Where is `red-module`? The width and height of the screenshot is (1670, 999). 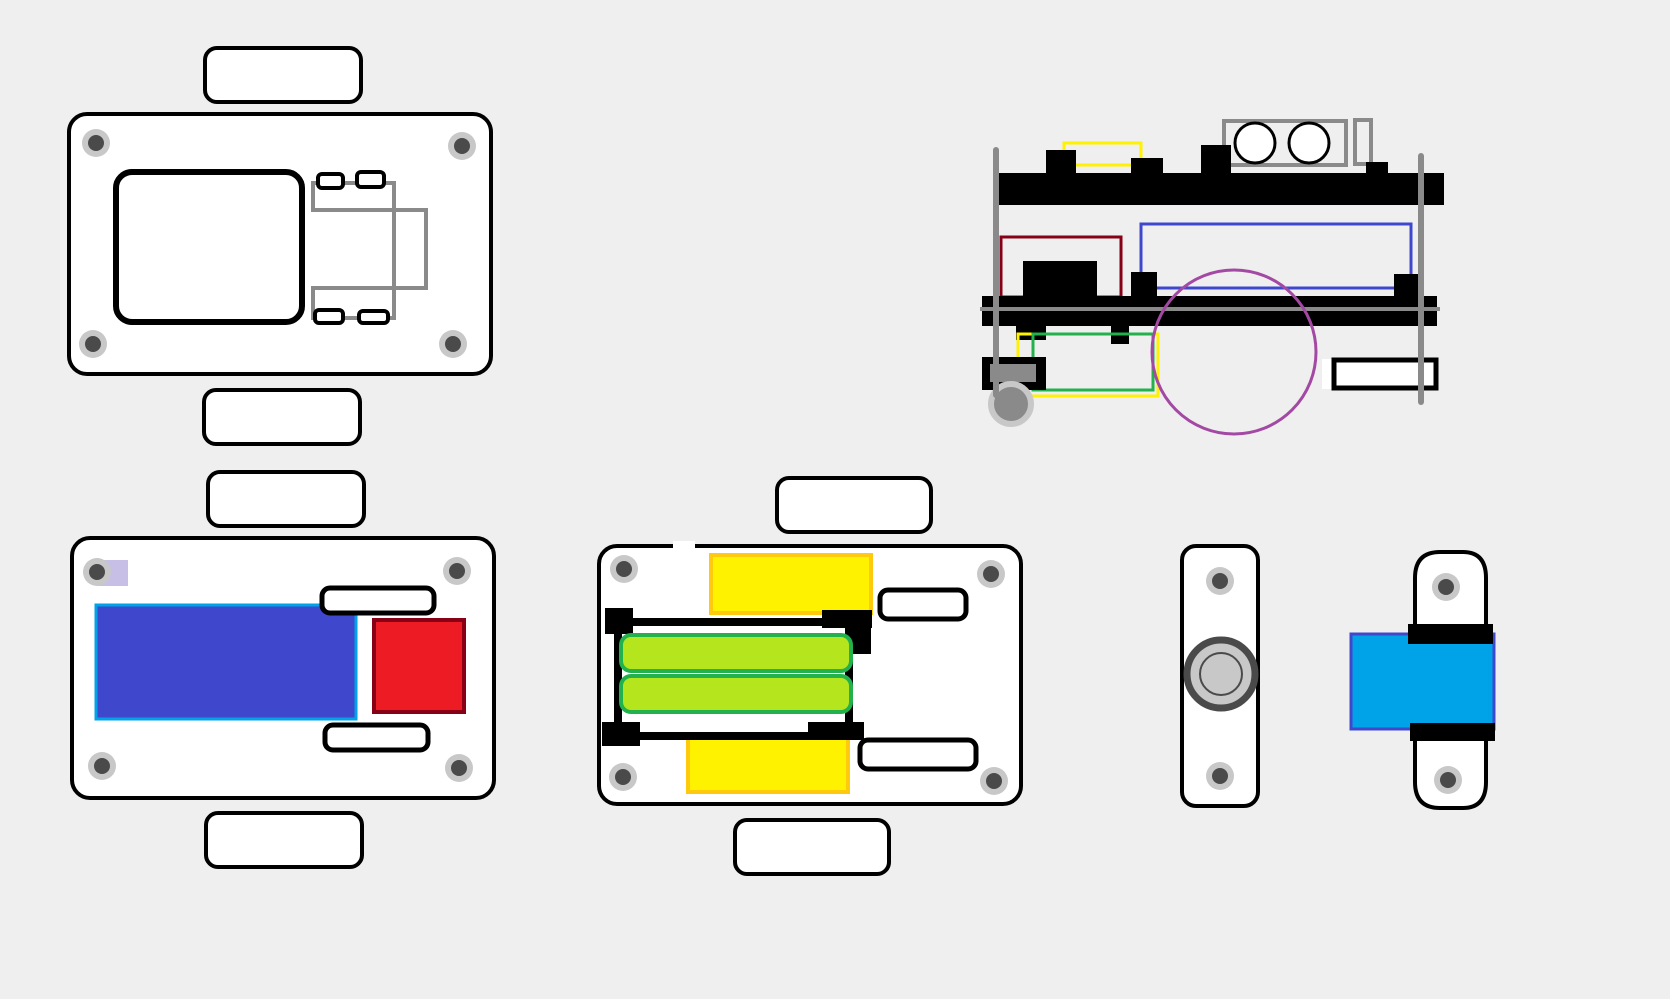 red-module is located at coordinates (419, 666).